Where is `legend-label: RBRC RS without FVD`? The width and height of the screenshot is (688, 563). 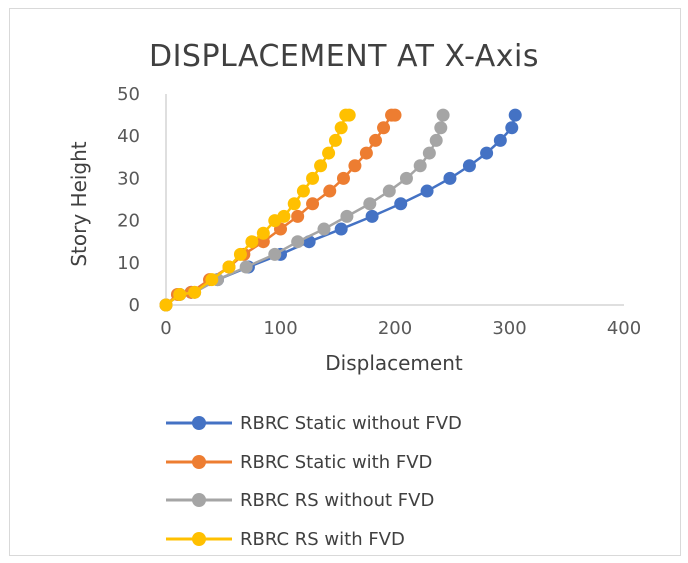
legend-label: RBRC RS without FVD is located at coordinates (337, 500).